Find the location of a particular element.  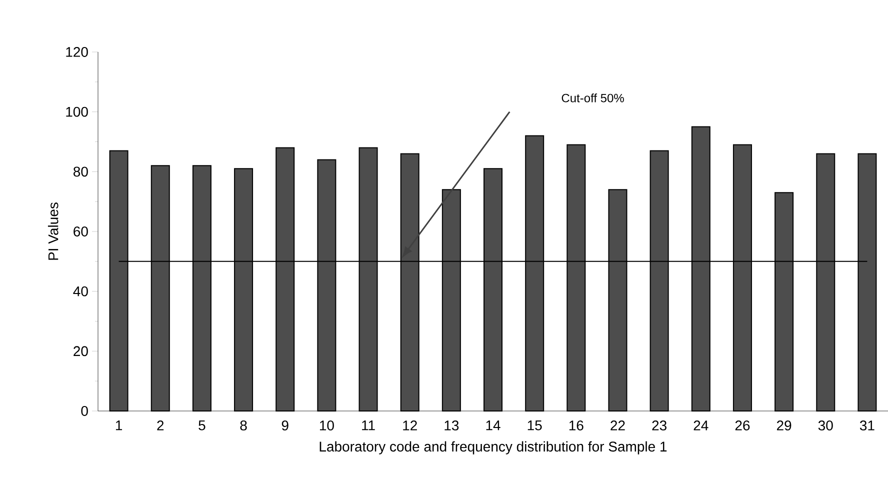

x-tick-label: 26 is located at coordinates (742, 425).